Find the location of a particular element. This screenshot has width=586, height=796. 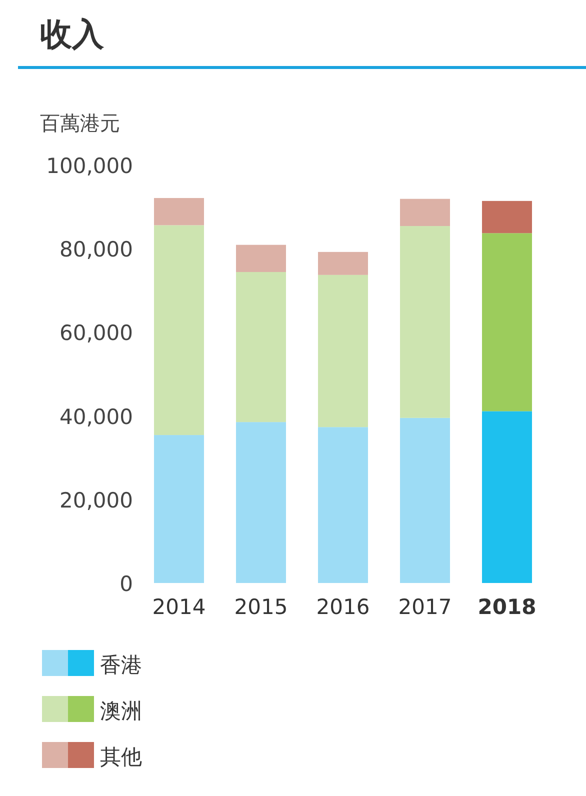

y-tick-label: 40,000 is located at coordinates (96, 416).